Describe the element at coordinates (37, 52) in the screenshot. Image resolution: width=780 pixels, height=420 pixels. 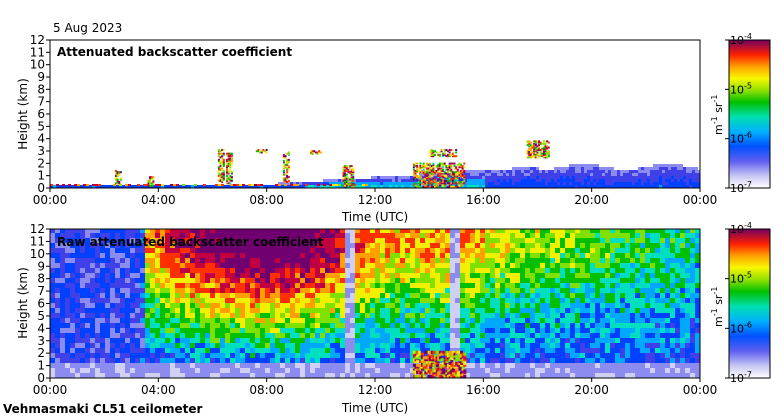
I see `y-tick-label: 11` at that location.